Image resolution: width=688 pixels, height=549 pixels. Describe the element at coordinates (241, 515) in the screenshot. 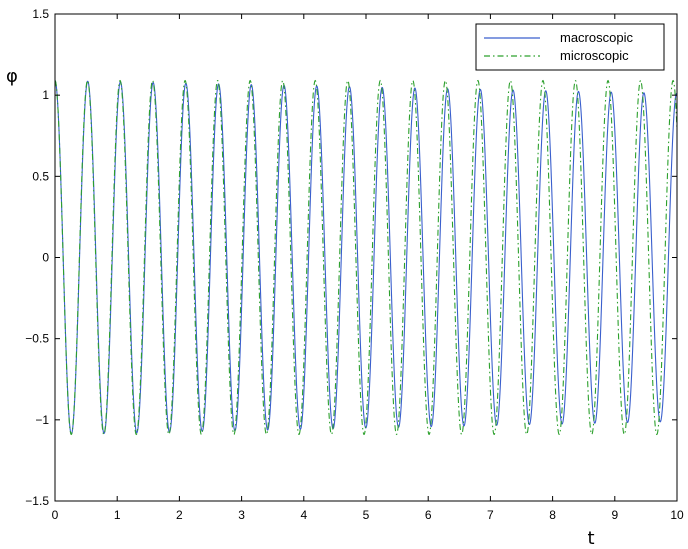

I see `x-tick-label: 3` at that location.